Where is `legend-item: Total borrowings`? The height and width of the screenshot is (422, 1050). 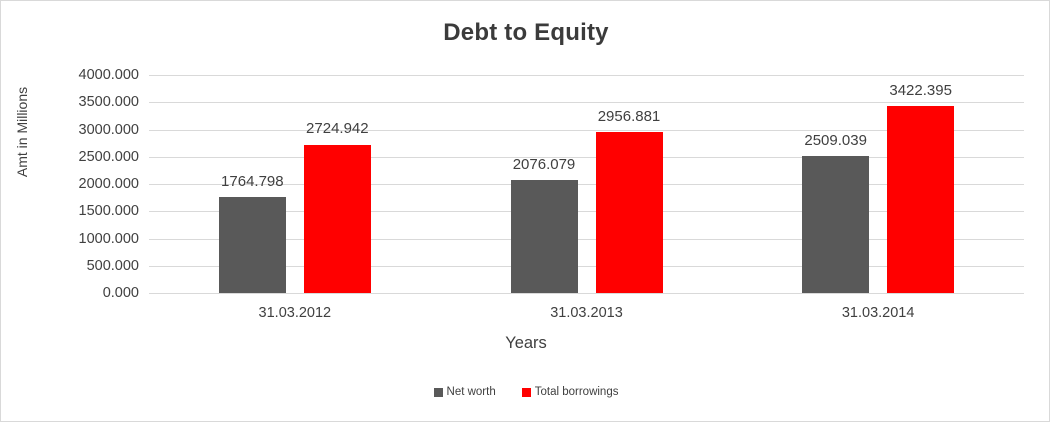
legend-item: Total borrowings is located at coordinates (570, 392).